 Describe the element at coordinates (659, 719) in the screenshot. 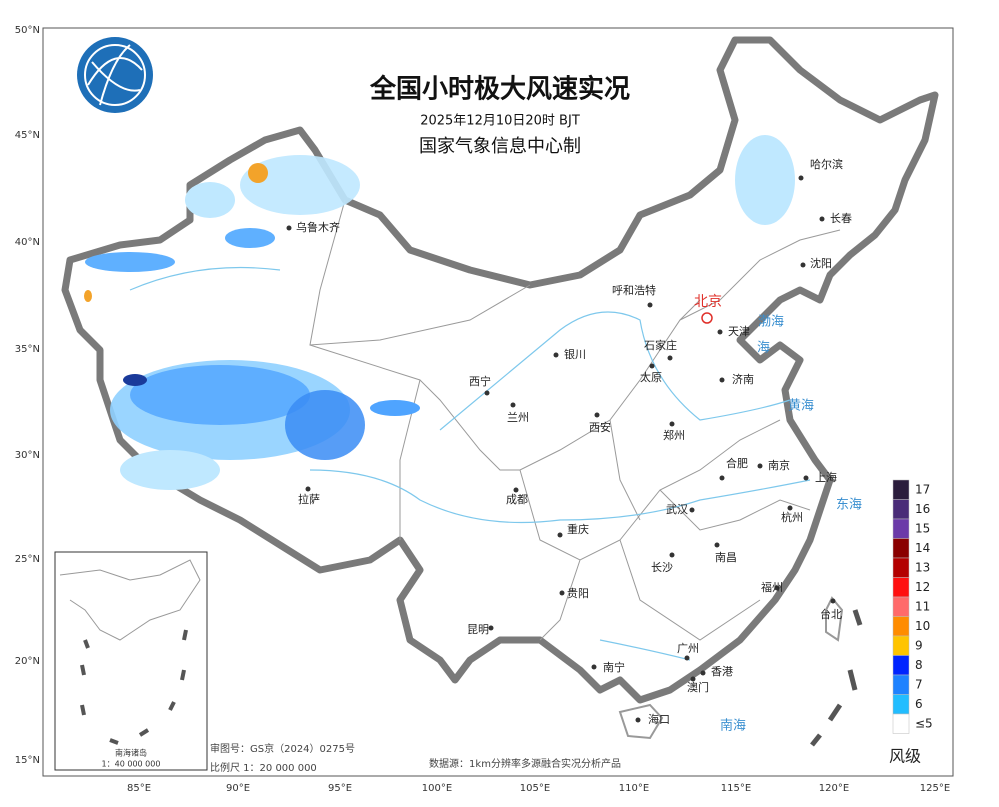

I see `city-label: 海口` at that location.